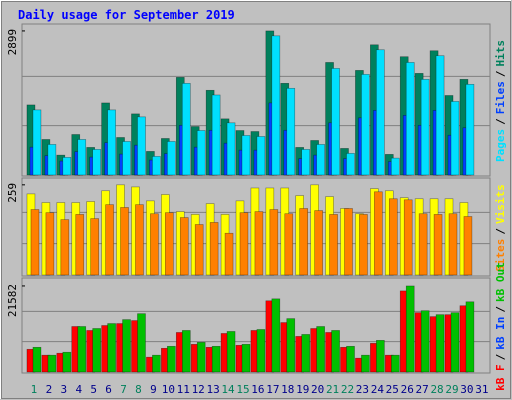  I want to click on x-tick-label: 24, so click(378, 389).